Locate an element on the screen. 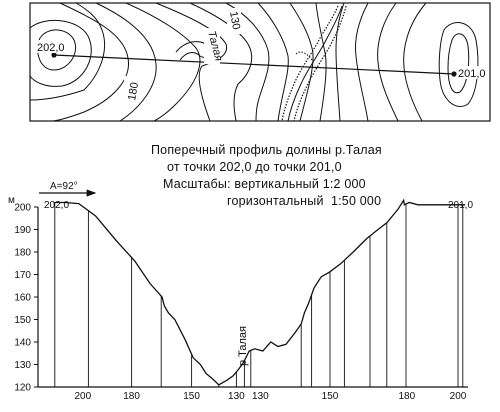 This screenshot has height=412, width=500. contour-label-130: 130 is located at coordinates (234, 20).